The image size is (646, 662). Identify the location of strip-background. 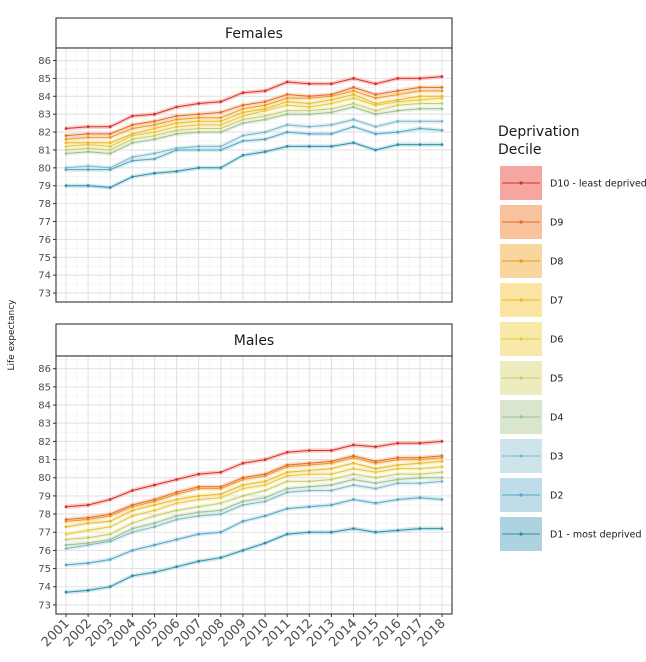
(254, 33).